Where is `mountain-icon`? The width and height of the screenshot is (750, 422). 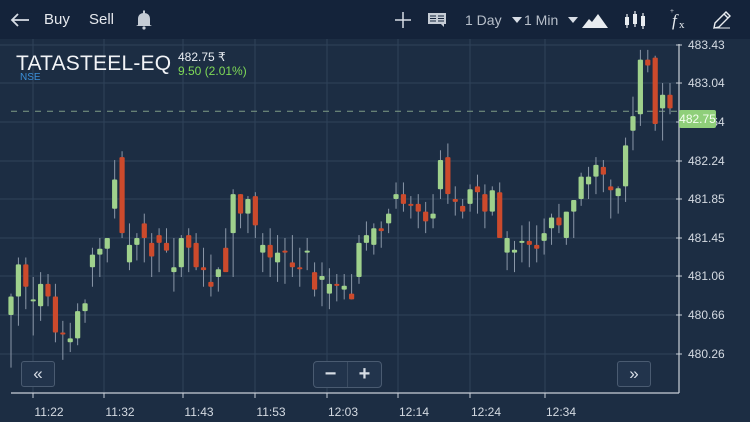
mountain-icon is located at coordinates (595, 20).